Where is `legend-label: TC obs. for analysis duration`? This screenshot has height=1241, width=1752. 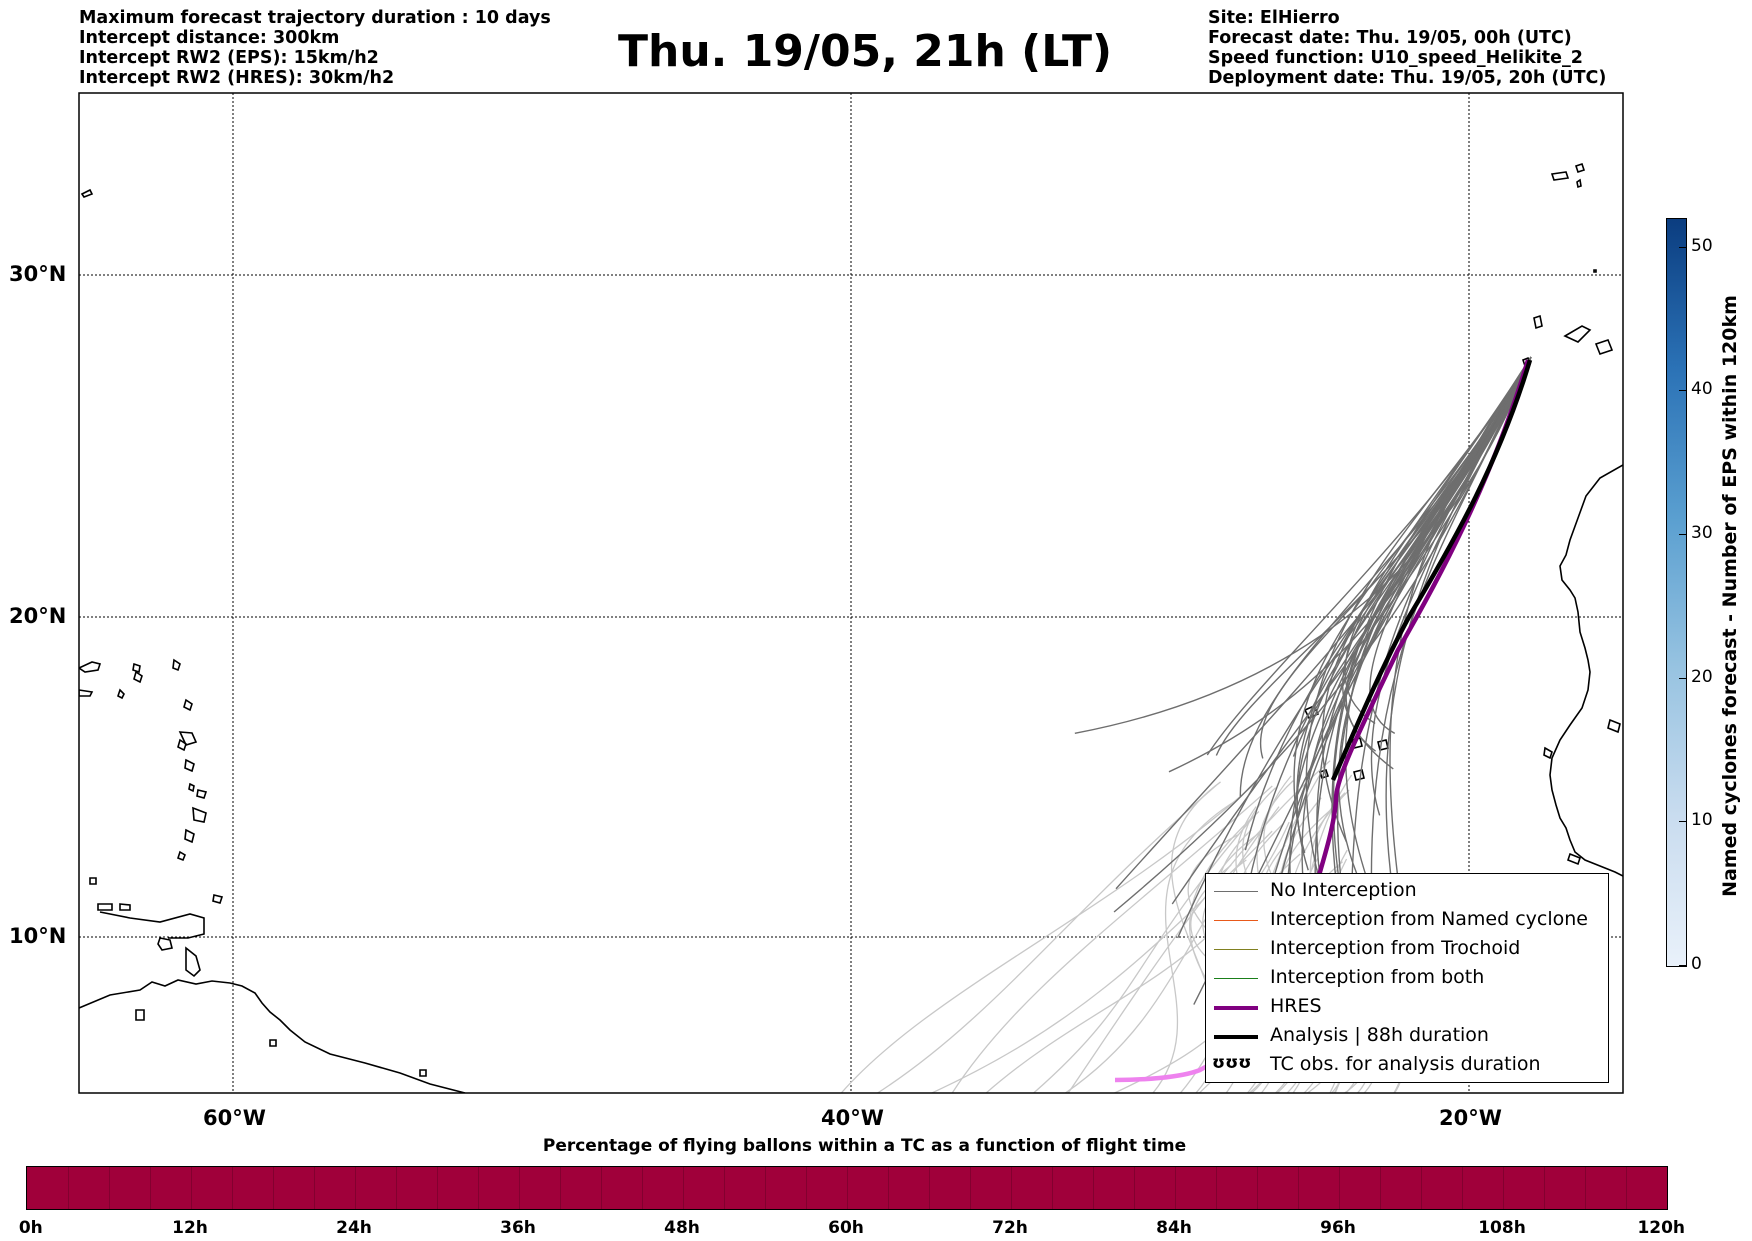
legend-label: TC obs. for analysis duration is located at coordinates (1405, 1064).